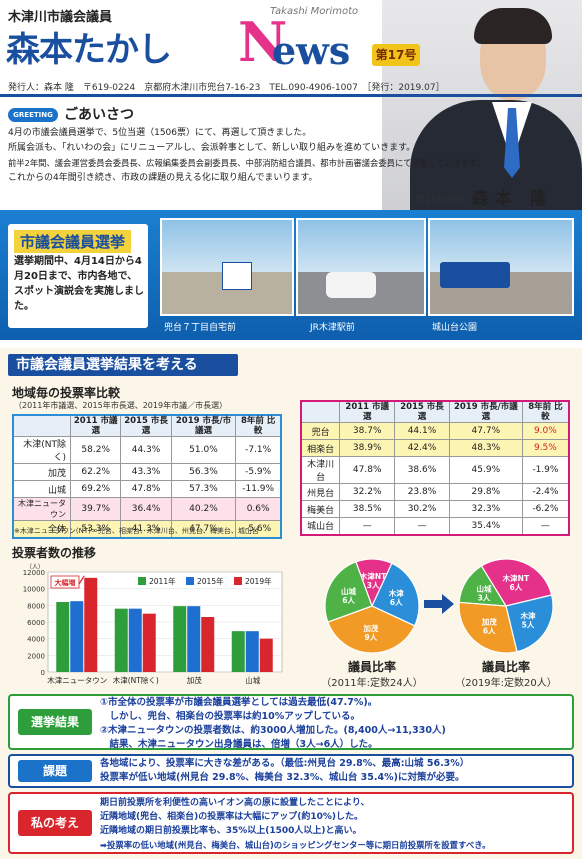  I want to click on opinion-line: 近隣地域(兜台、相楽台)の投票率は大幅にアップ(約10%)した。, so click(231, 817).